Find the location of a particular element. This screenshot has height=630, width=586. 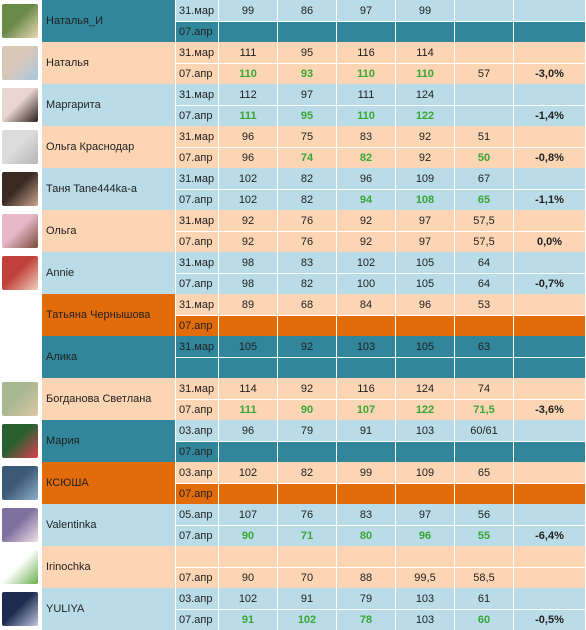

value-cell: 70 is located at coordinates (307, 578).